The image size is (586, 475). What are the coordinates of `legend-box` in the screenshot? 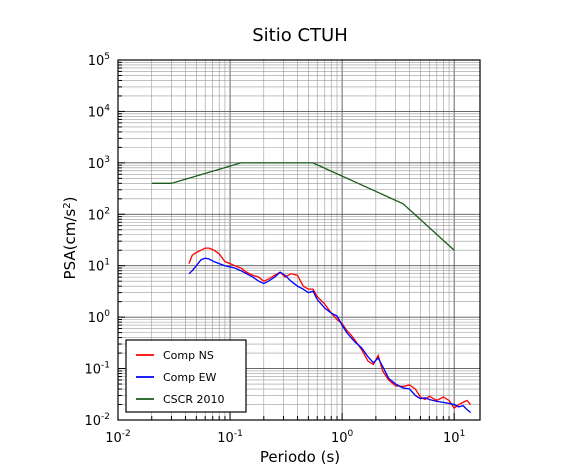 It's located at (186, 376).